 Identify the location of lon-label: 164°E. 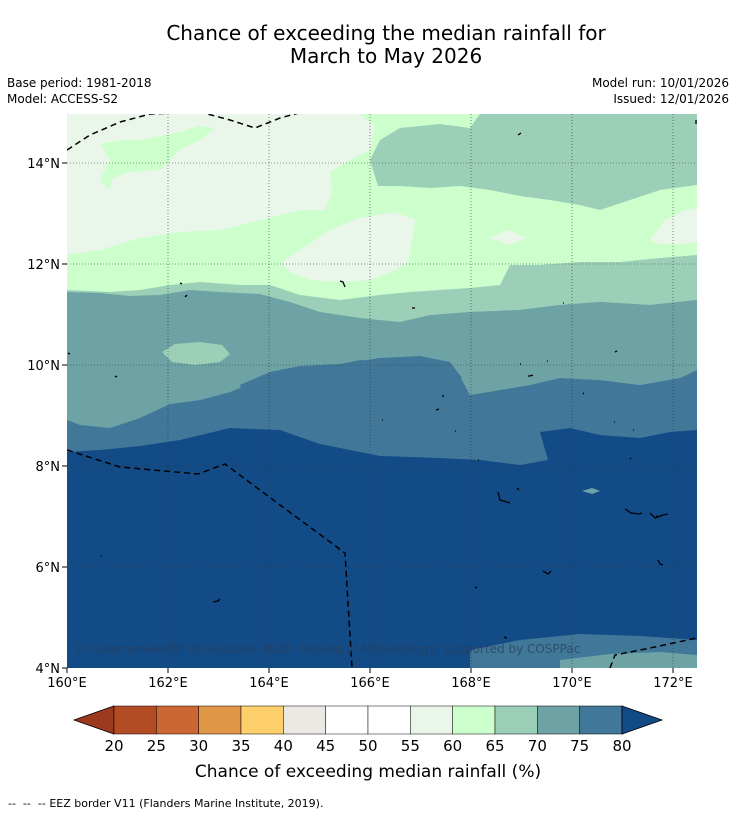
(269, 683).